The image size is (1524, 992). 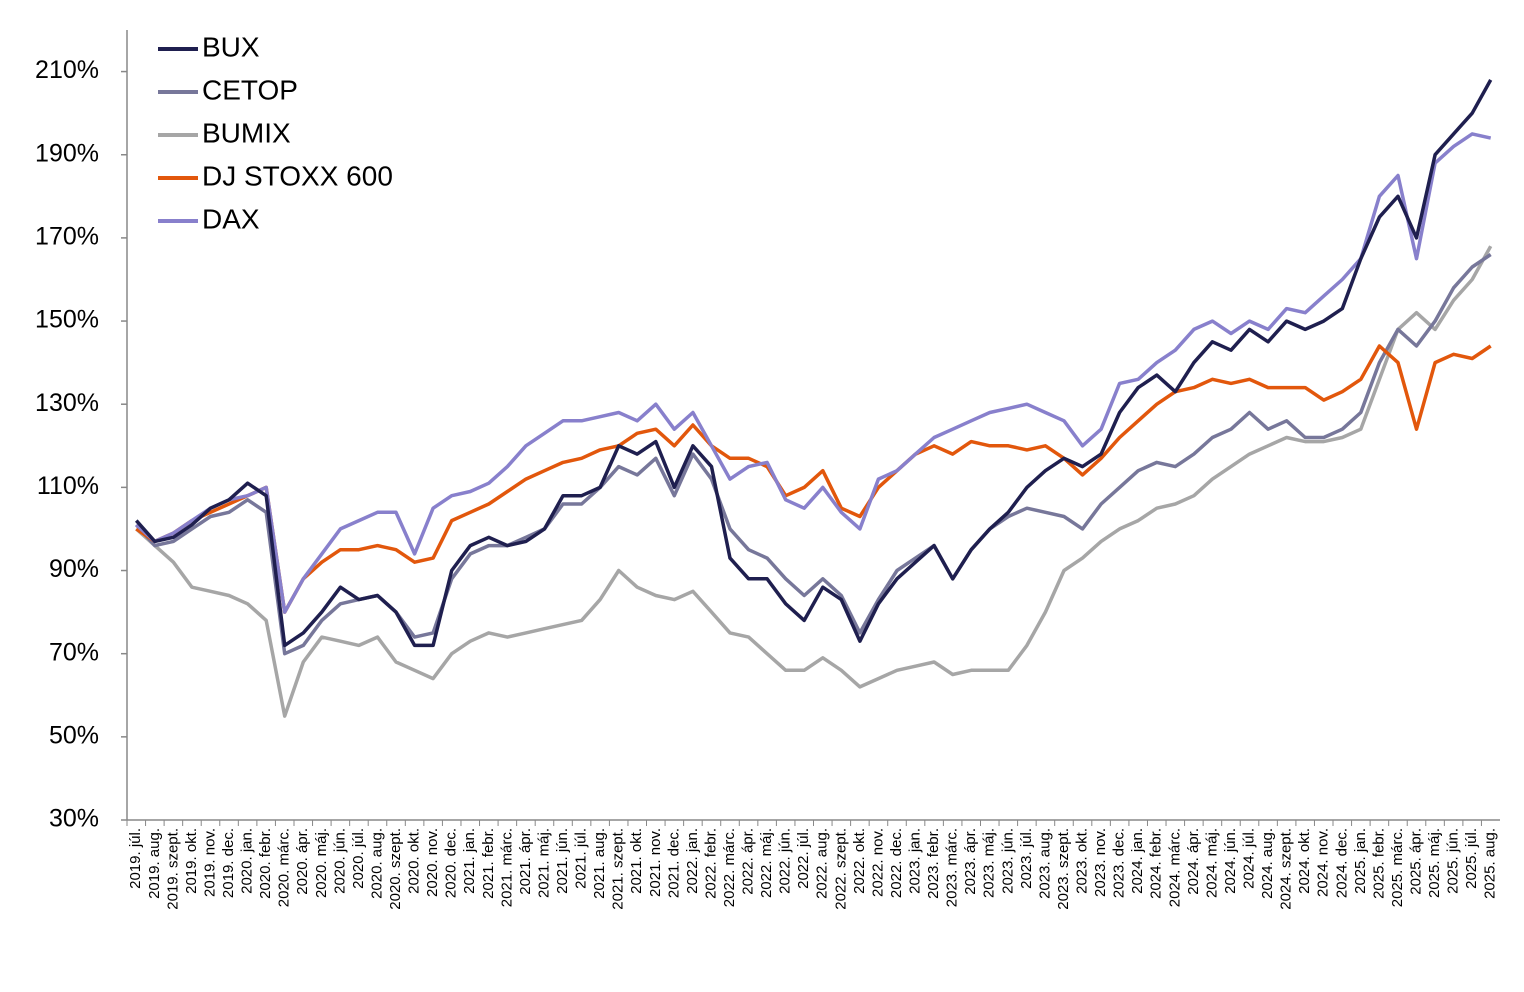 I want to click on x-tick-label: 2021. okt., so click(x=636, y=861).